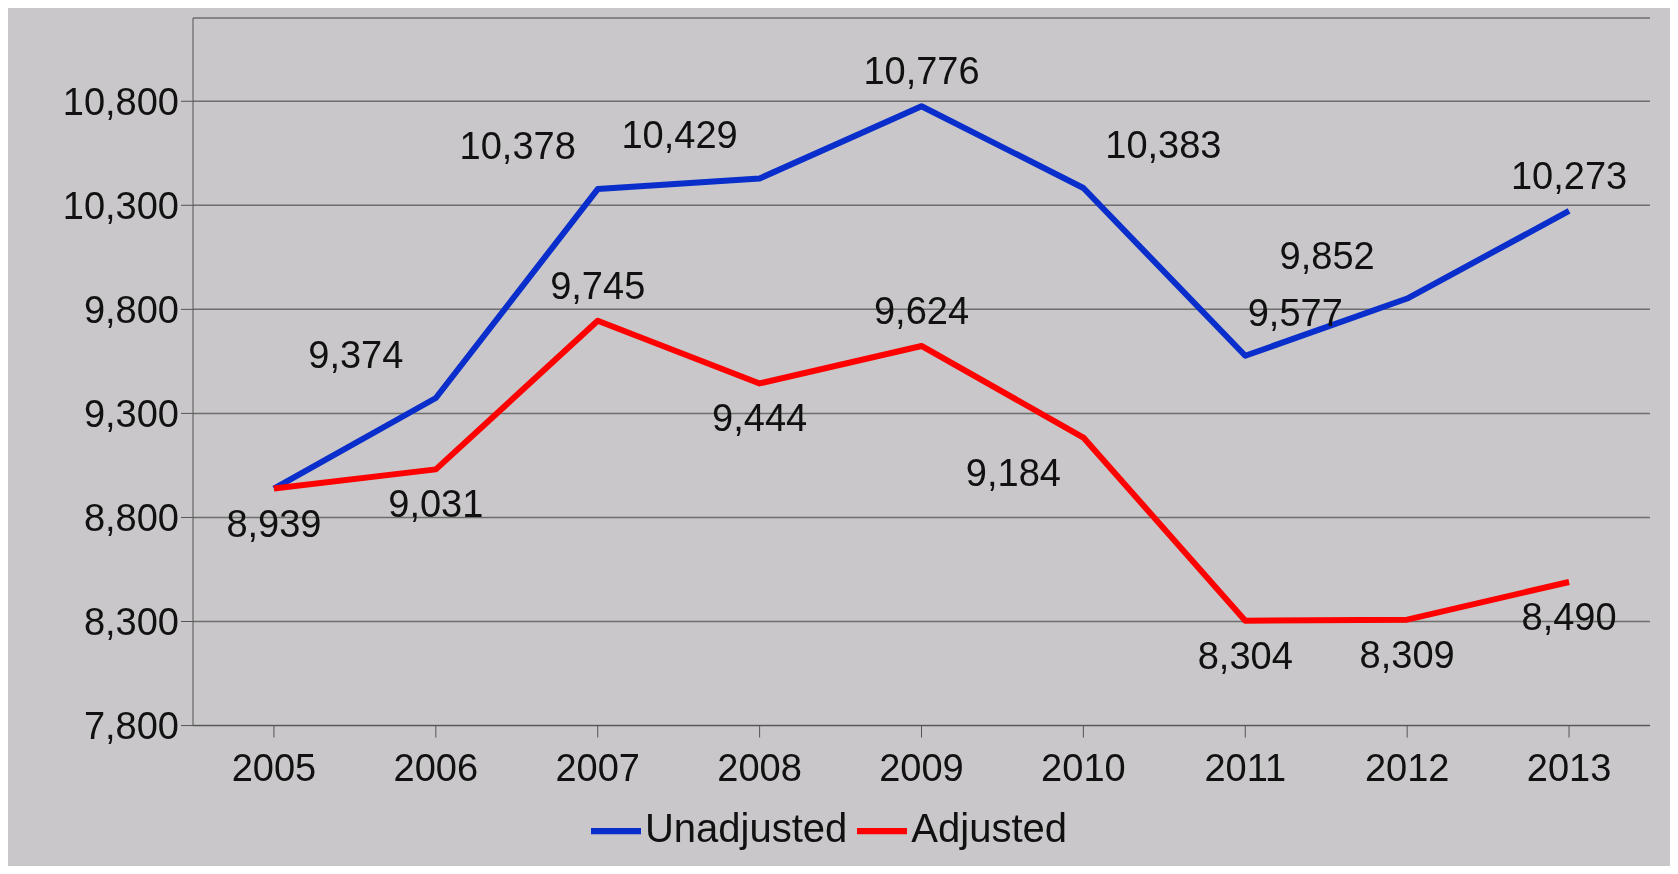 The image size is (1678, 874). I want to click on y-tick-label: 9,300, so click(131, 413).